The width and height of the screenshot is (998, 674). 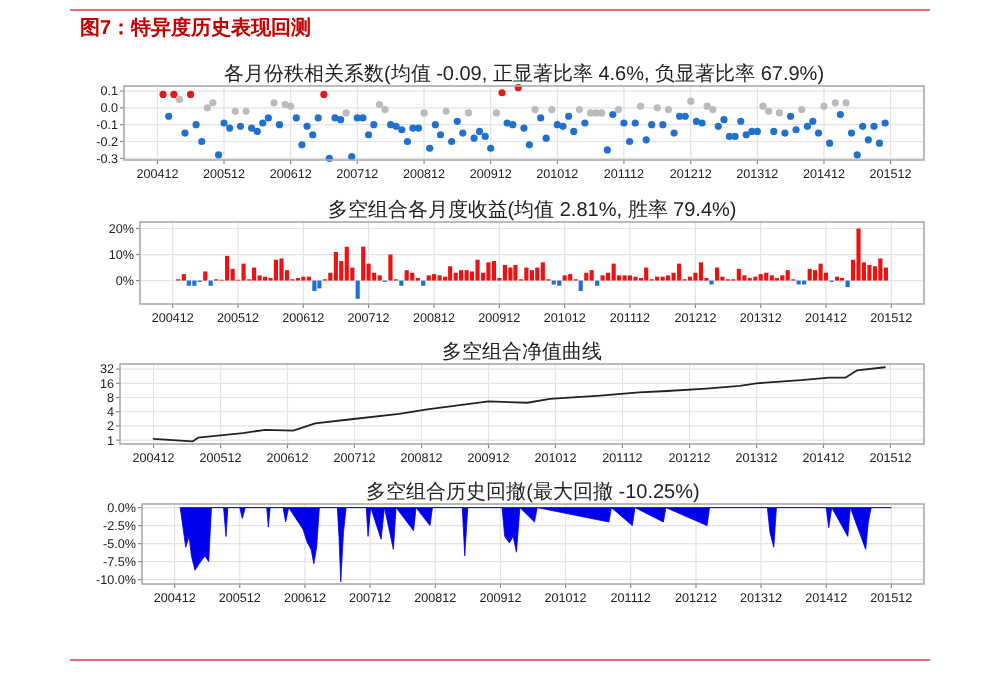 I want to click on line-series, so click(x=519, y=404).